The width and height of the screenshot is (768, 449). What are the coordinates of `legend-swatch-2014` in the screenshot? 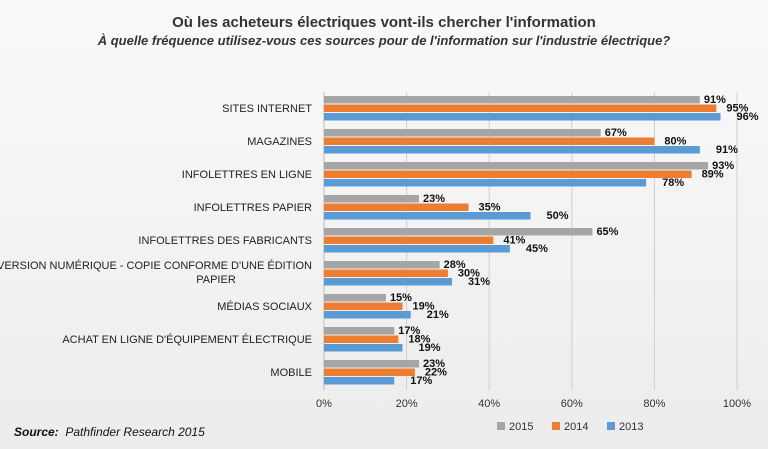 It's located at (556, 426).